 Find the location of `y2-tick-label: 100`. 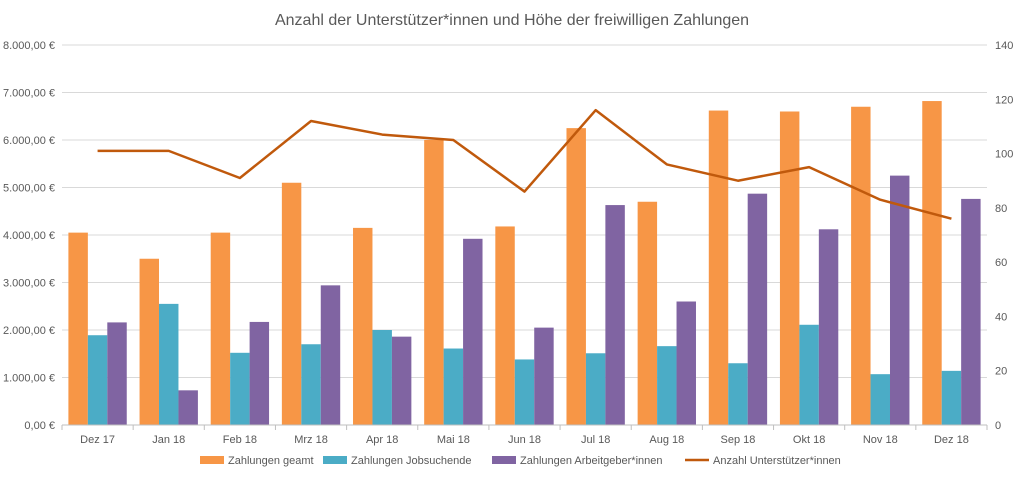

y2-tick-label: 100 is located at coordinates (1004, 155).